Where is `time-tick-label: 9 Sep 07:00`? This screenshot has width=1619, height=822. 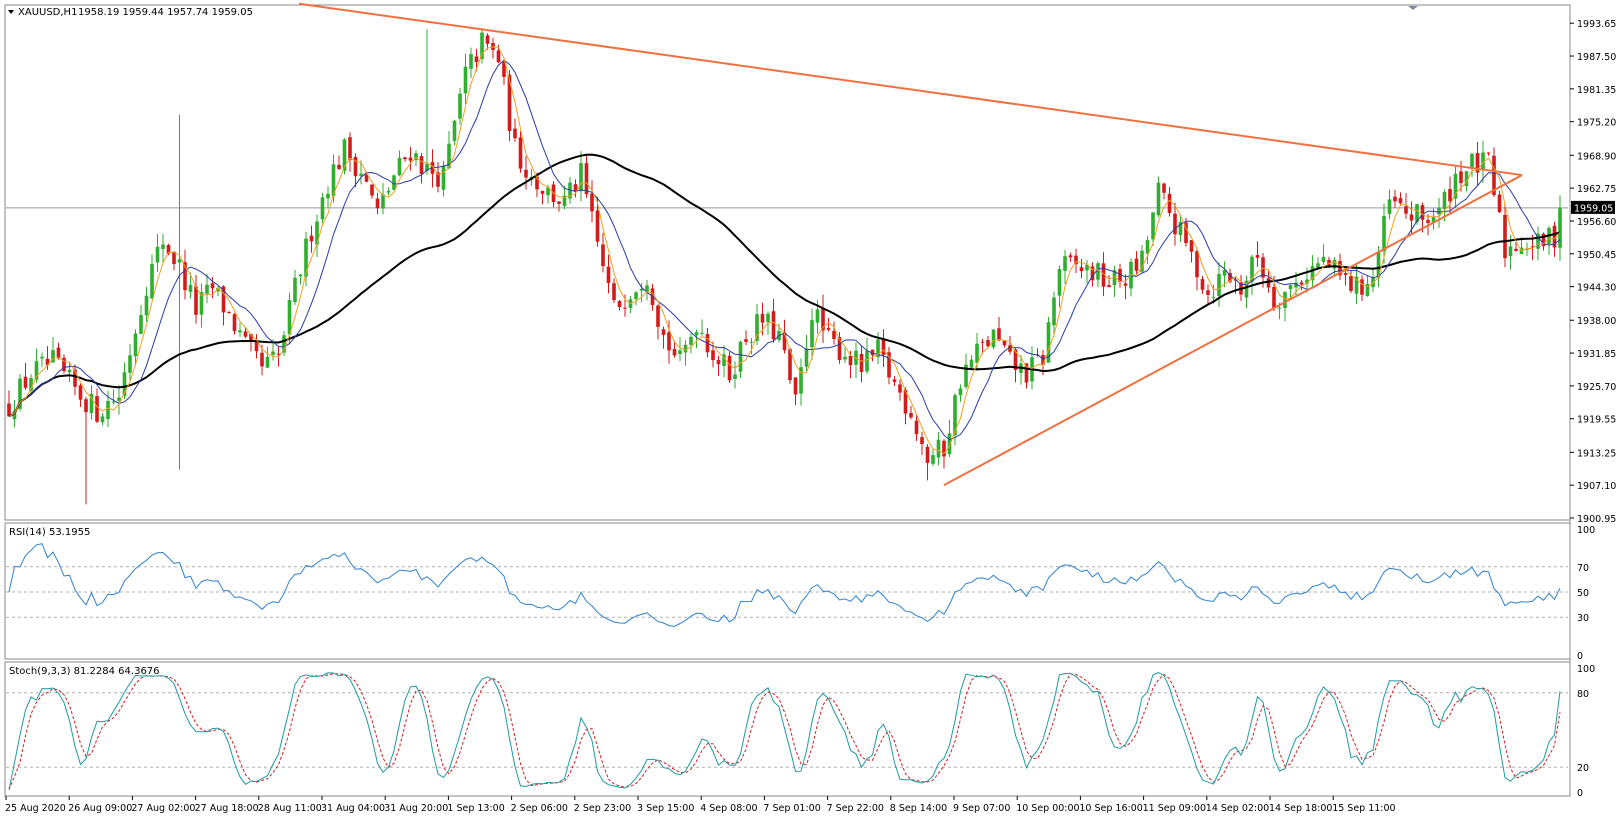 time-tick-label: 9 Sep 07:00 is located at coordinates (981, 808).